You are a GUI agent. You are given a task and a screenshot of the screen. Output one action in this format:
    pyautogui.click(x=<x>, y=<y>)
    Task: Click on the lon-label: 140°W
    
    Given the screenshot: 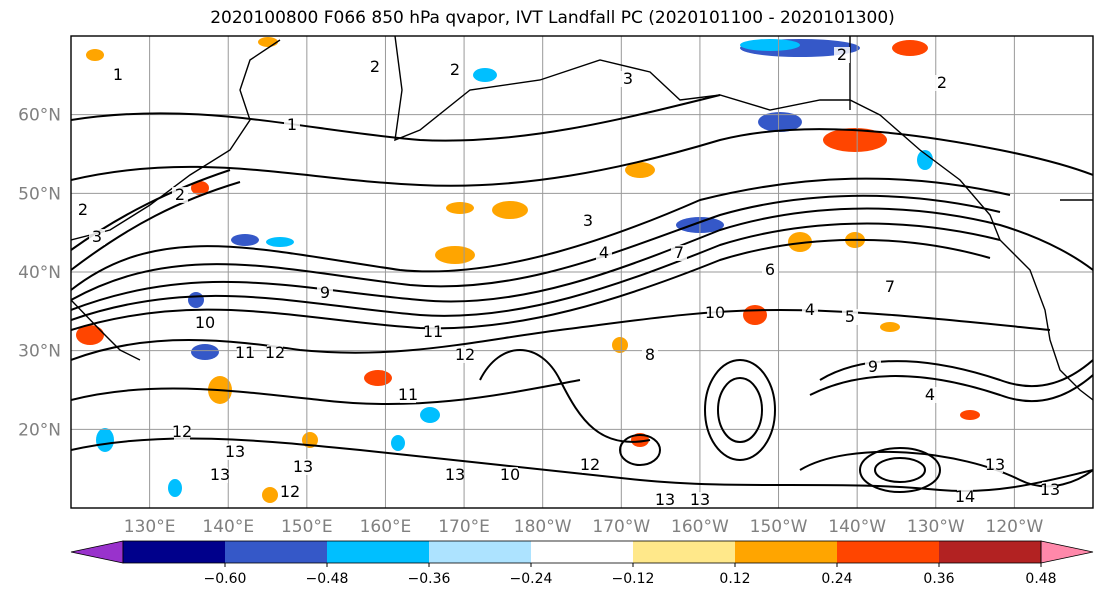 What is the action you would take?
    pyautogui.click(x=857, y=527)
    